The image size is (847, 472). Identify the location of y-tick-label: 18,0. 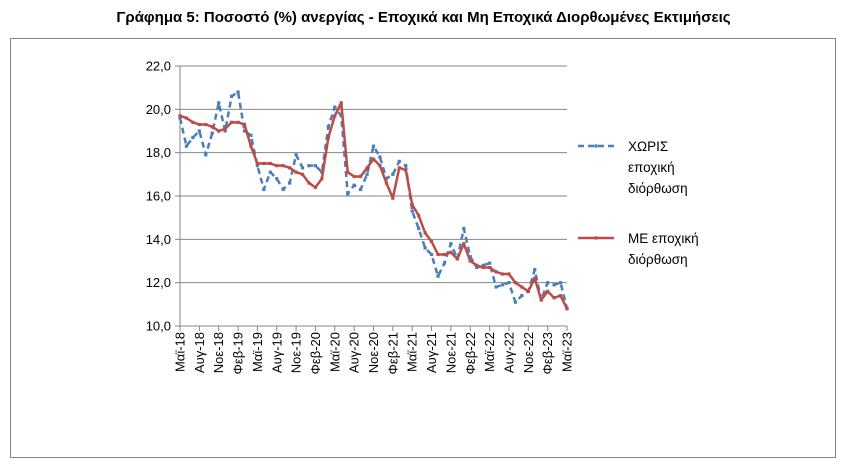
(158, 152).